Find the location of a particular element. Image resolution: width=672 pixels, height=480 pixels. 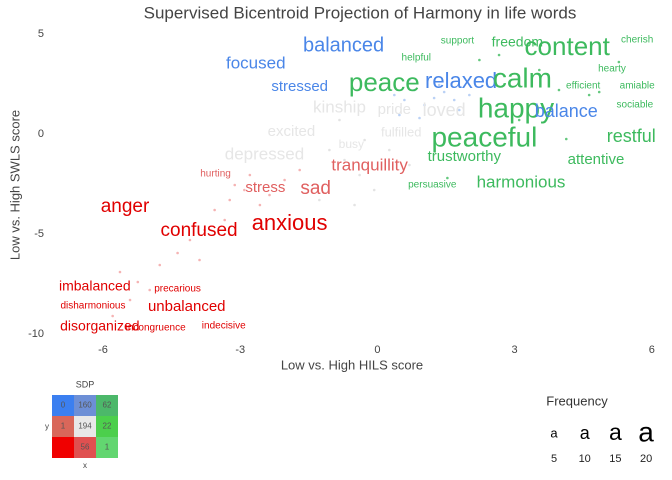

word-label: stress is located at coordinates (265, 187).